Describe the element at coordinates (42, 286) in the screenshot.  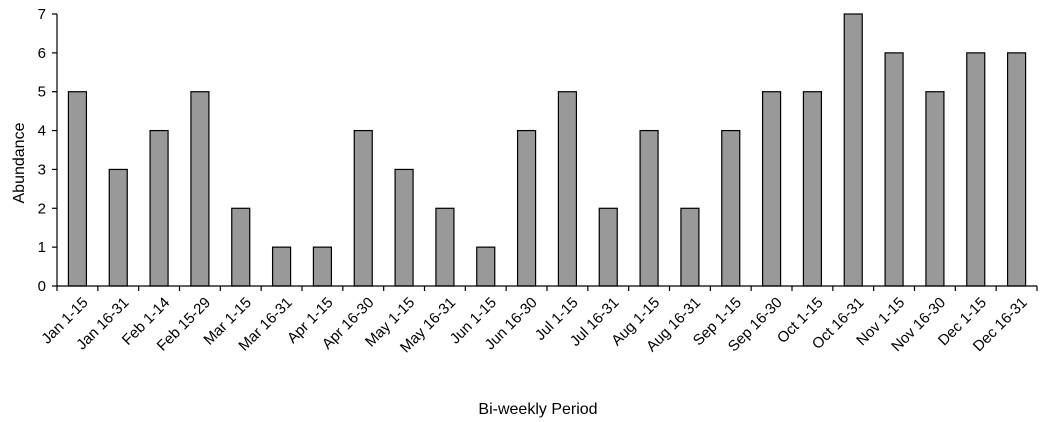
I see `y-tick-label: 0` at that location.